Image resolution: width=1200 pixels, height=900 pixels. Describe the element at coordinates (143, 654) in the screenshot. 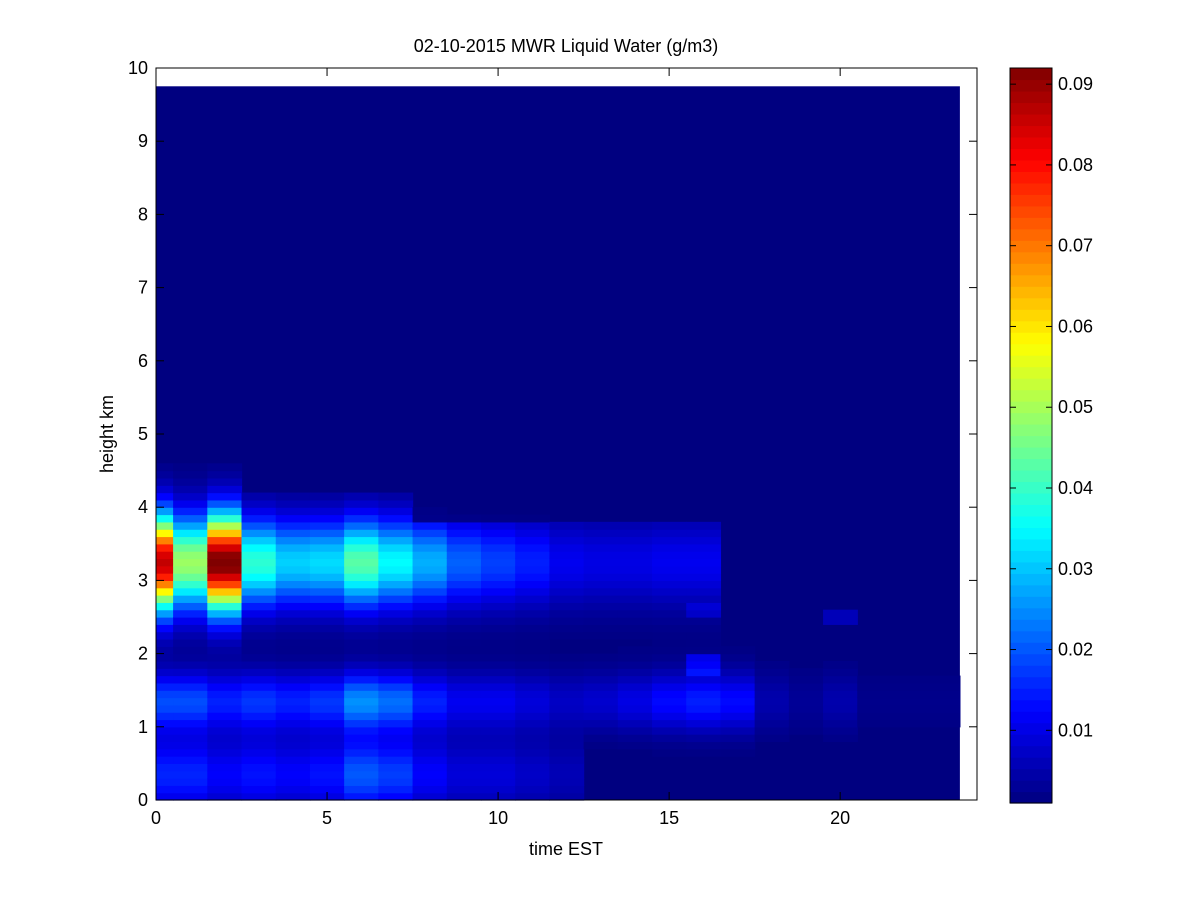

I see `y-tick-label: 2` at that location.